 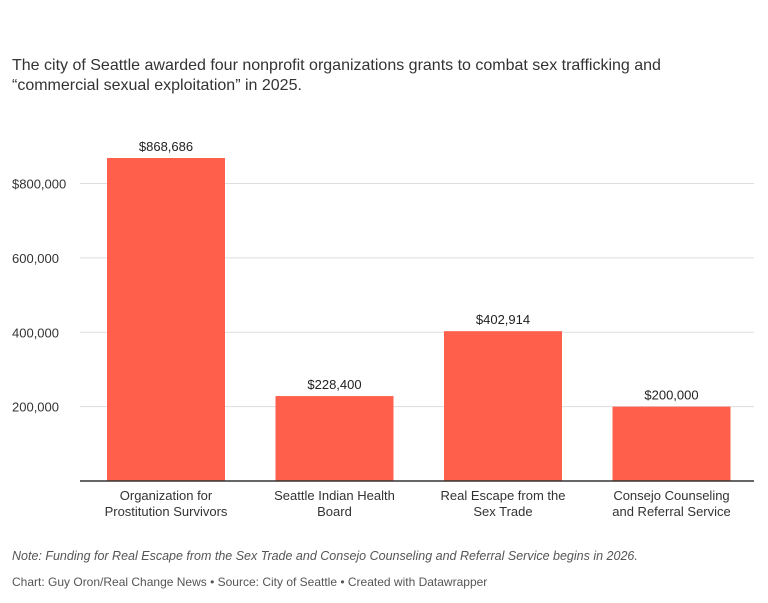 I want to click on x-tick-label: Real Escape from the Sex Trade, so click(x=502, y=503).